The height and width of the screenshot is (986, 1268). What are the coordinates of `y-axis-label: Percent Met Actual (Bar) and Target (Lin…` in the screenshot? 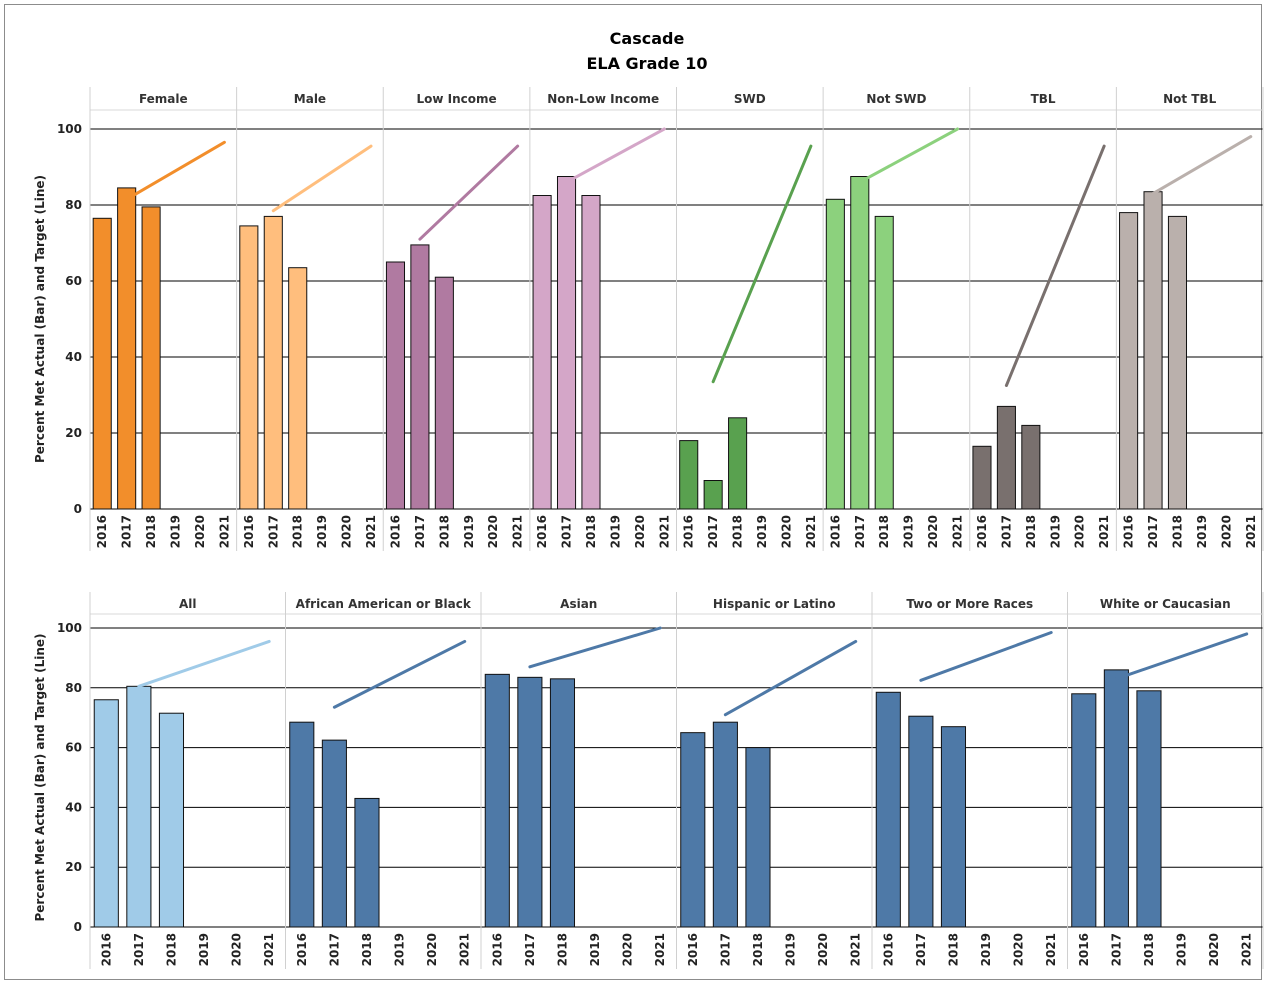 It's located at (40, 319).